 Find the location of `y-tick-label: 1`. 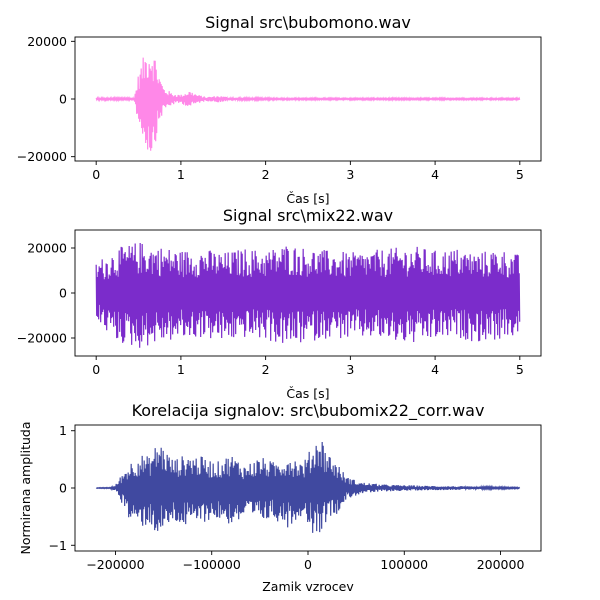

y-tick-label: 1 is located at coordinates (63, 430).